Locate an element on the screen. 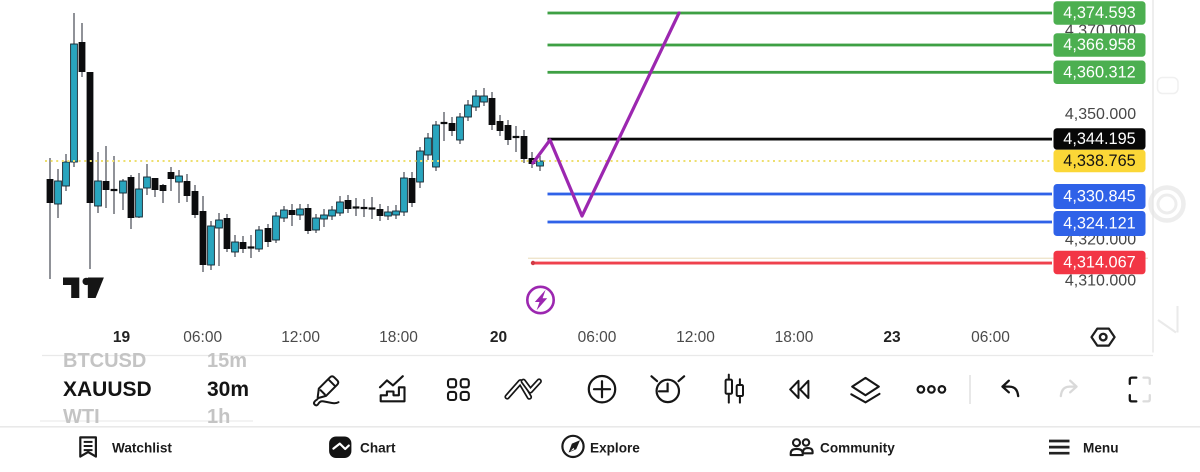 The height and width of the screenshot is (472, 1200). svg-text: 4,344.195 is located at coordinates (1099, 139).